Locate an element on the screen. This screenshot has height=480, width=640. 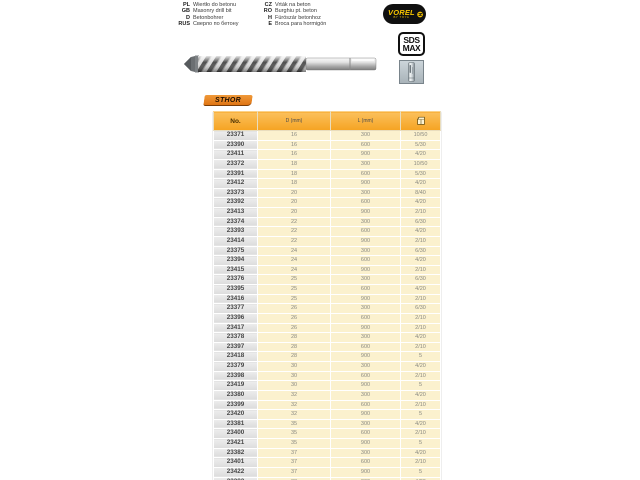
table-row: 23422 37 900 5 is located at coordinates (327, 472).